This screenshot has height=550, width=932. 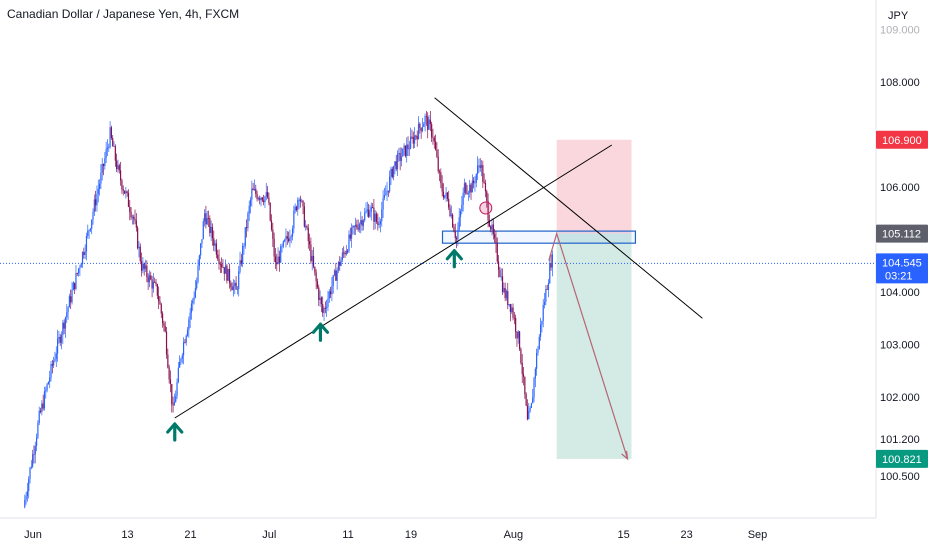 I want to click on price-tag-label: 105.112, so click(x=901, y=235).